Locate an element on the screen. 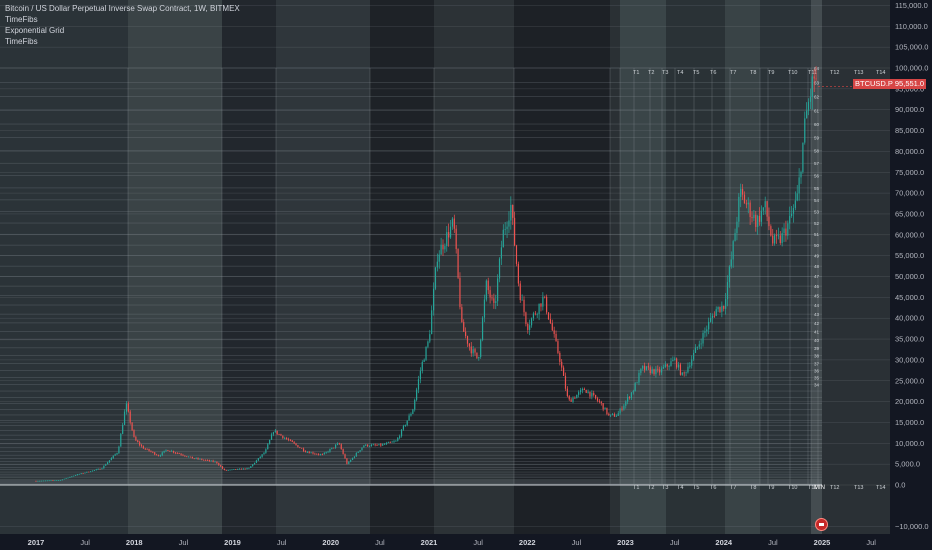 Image resolution: width=932 pixels, height=550 pixels. snapshot-icon is located at coordinates (821, 524).